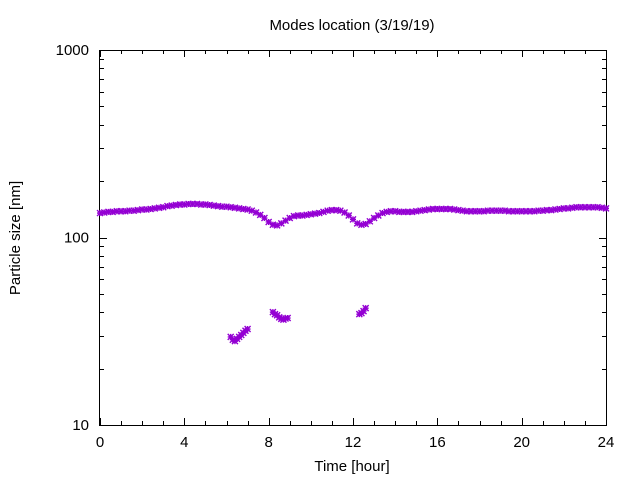 Image resolution: width=640 pixels, height=480 pixels. I want to click on x-axis-label: Time [hour], so click(351, 466).